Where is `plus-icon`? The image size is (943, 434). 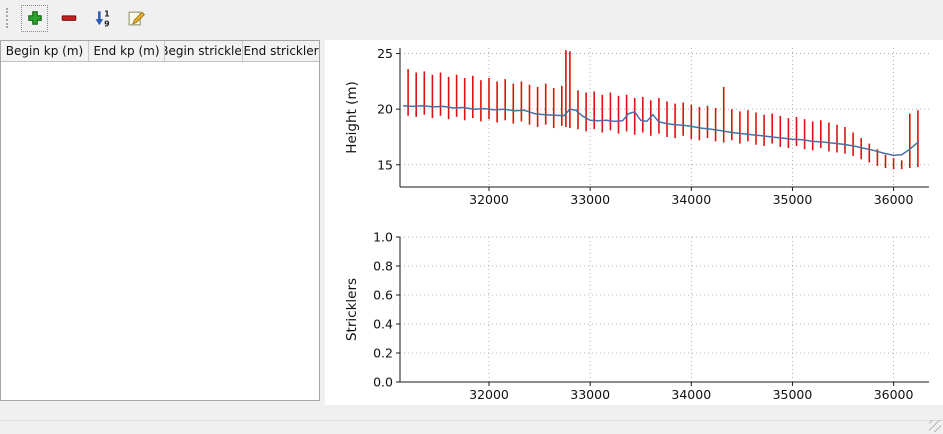
plus-icon is located at coordinates (34, 18).